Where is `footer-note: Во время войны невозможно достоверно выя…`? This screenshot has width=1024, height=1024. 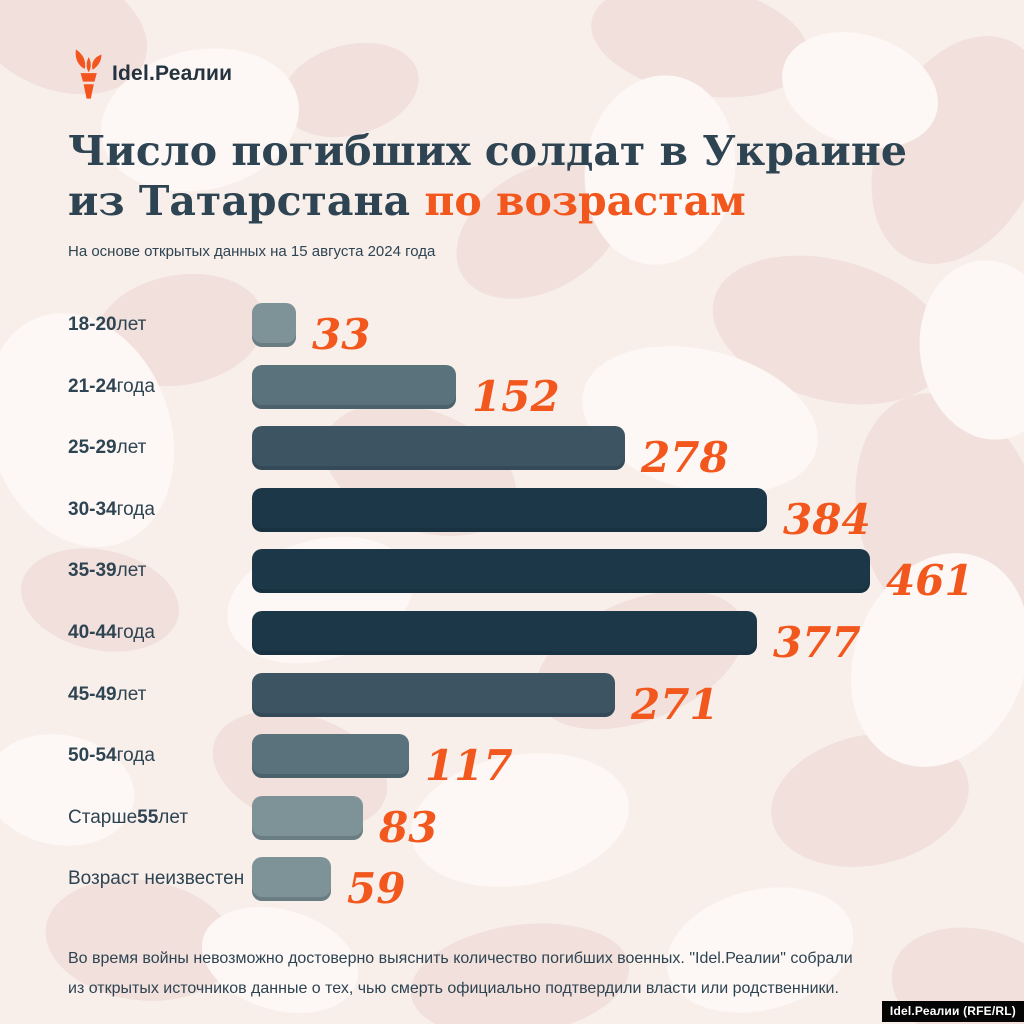 footer-note: Во время войны невозможно достоверно выя… is located at coordinates (460, 973).